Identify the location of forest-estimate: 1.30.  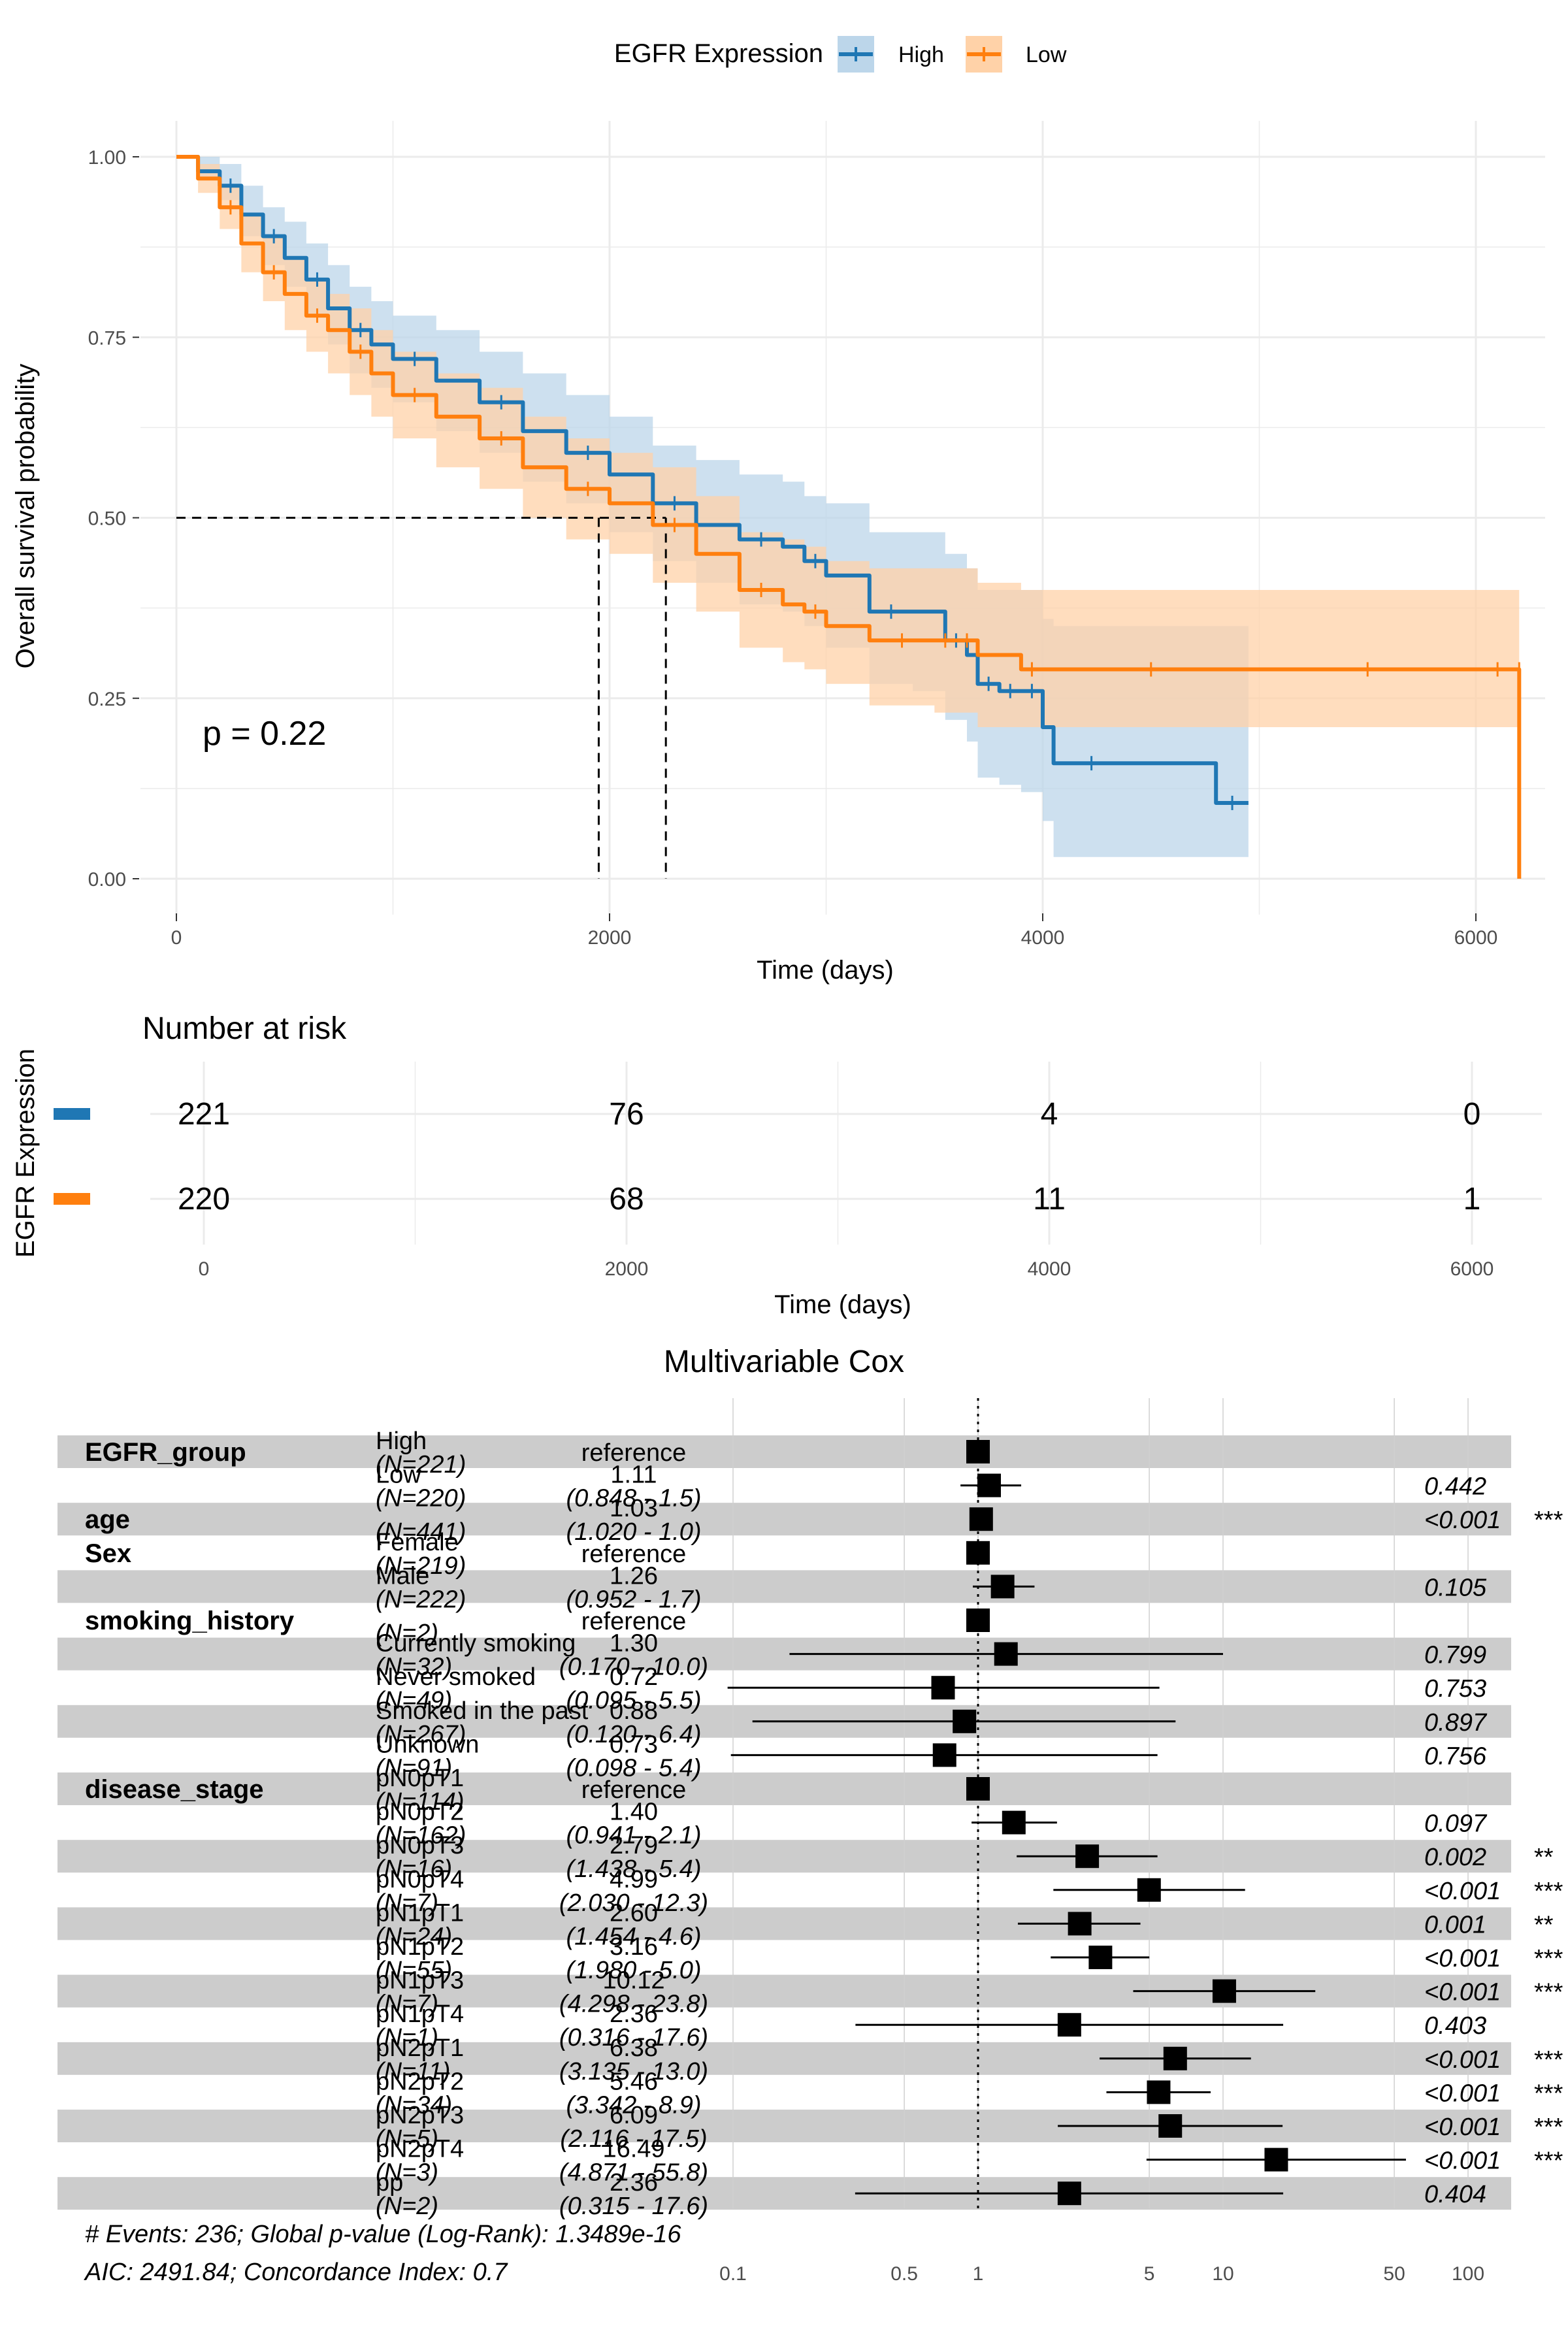
(634, 1644).